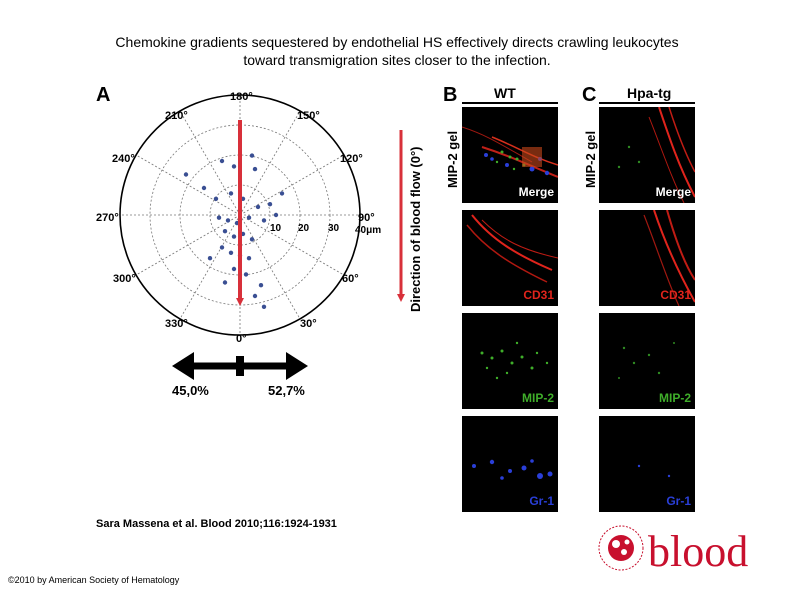  What do you see at coordinates (123, 159) in the screenshot?
I see `angle-label-240: 240°` at bounding box center [123, 159].